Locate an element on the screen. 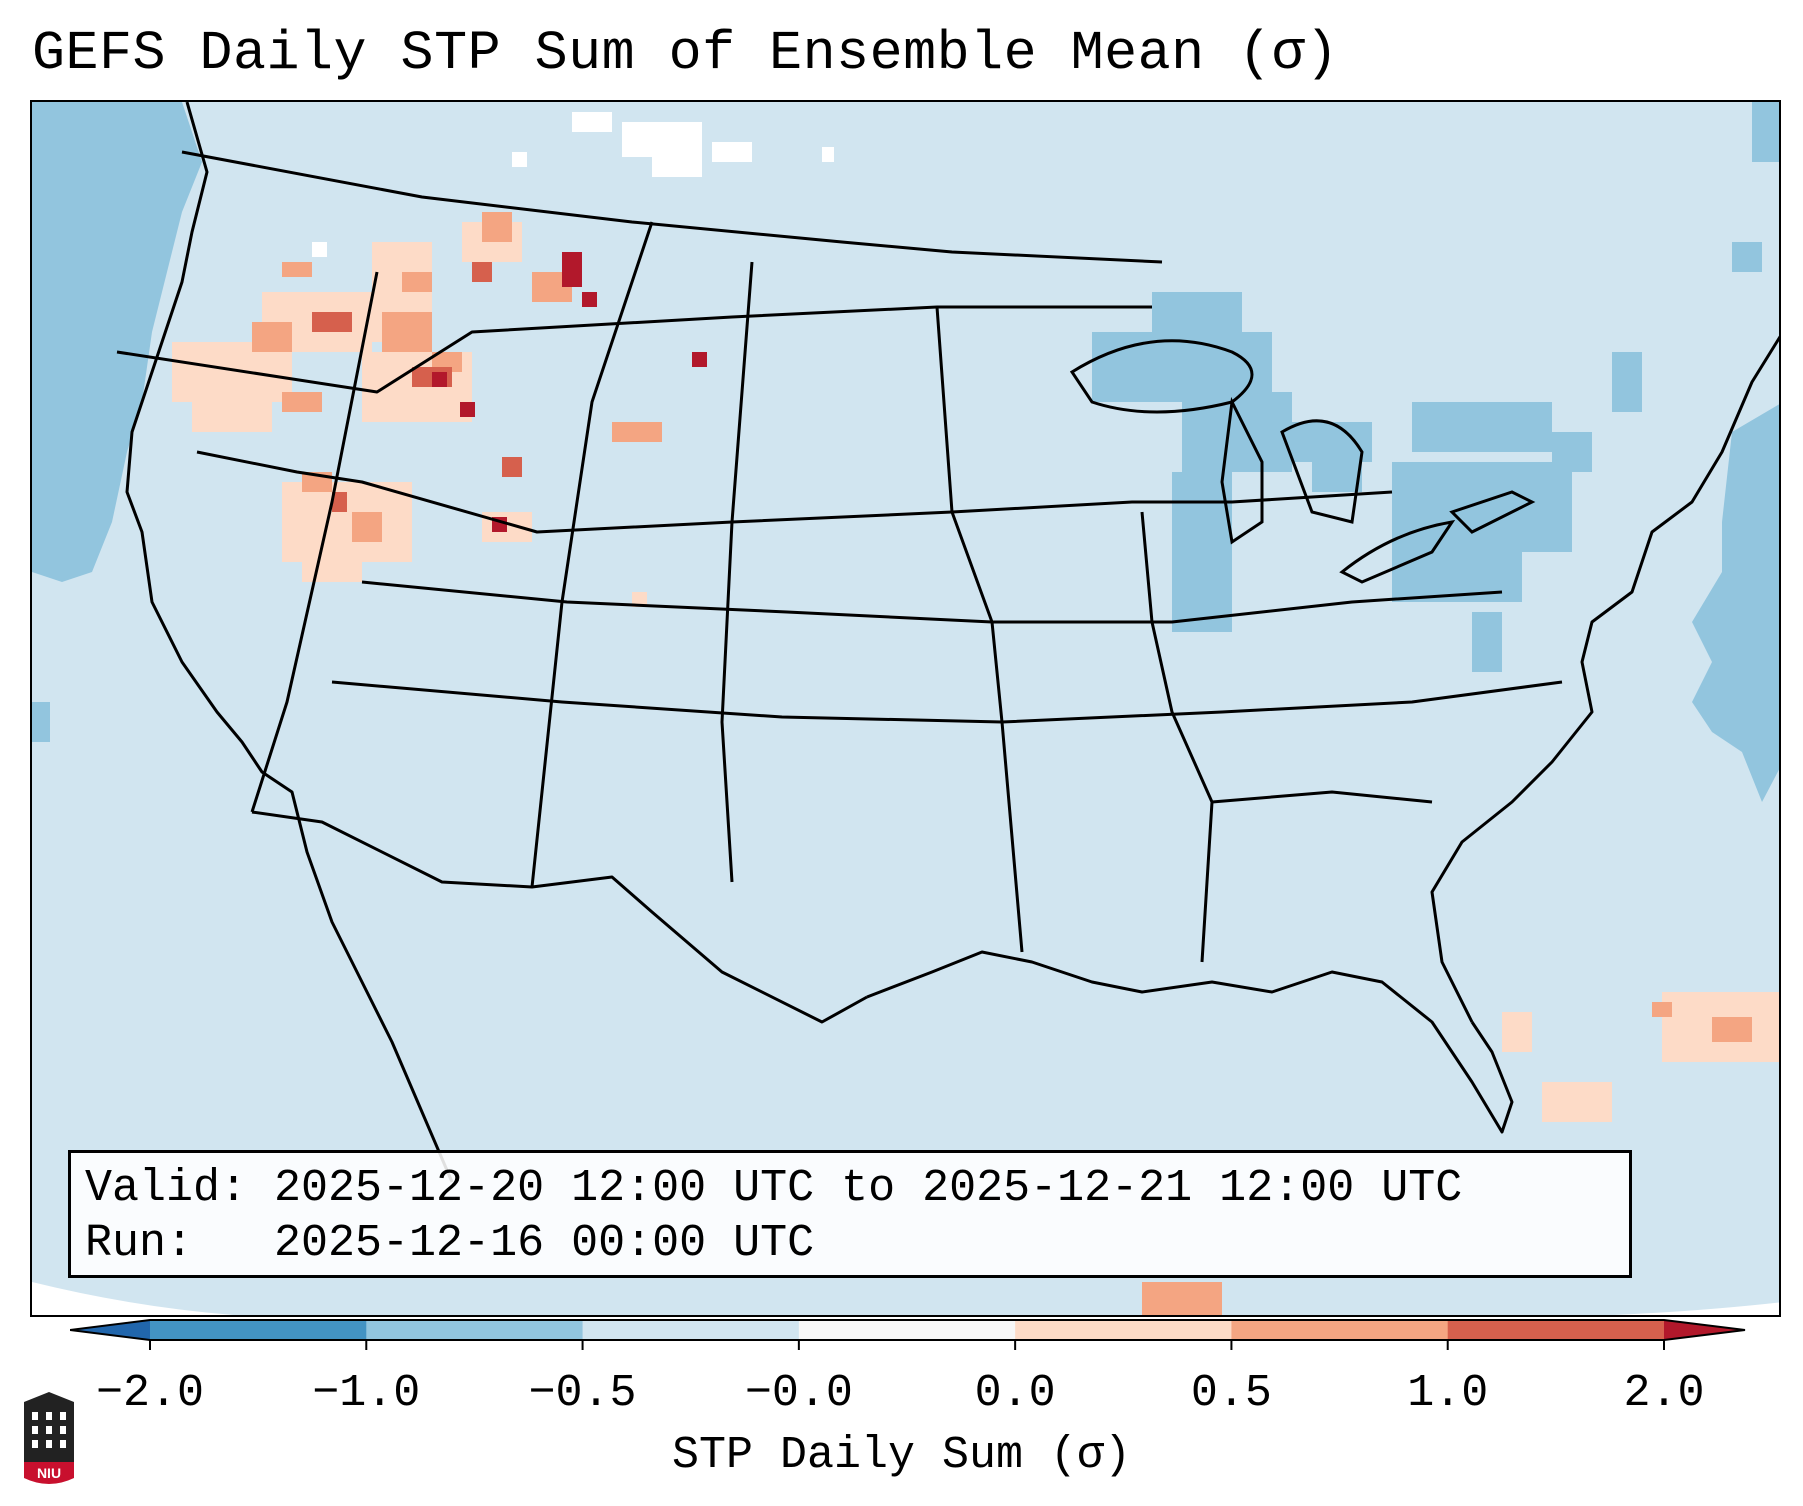  great-lakes-negative-area is located at coordinates (1367, 482).